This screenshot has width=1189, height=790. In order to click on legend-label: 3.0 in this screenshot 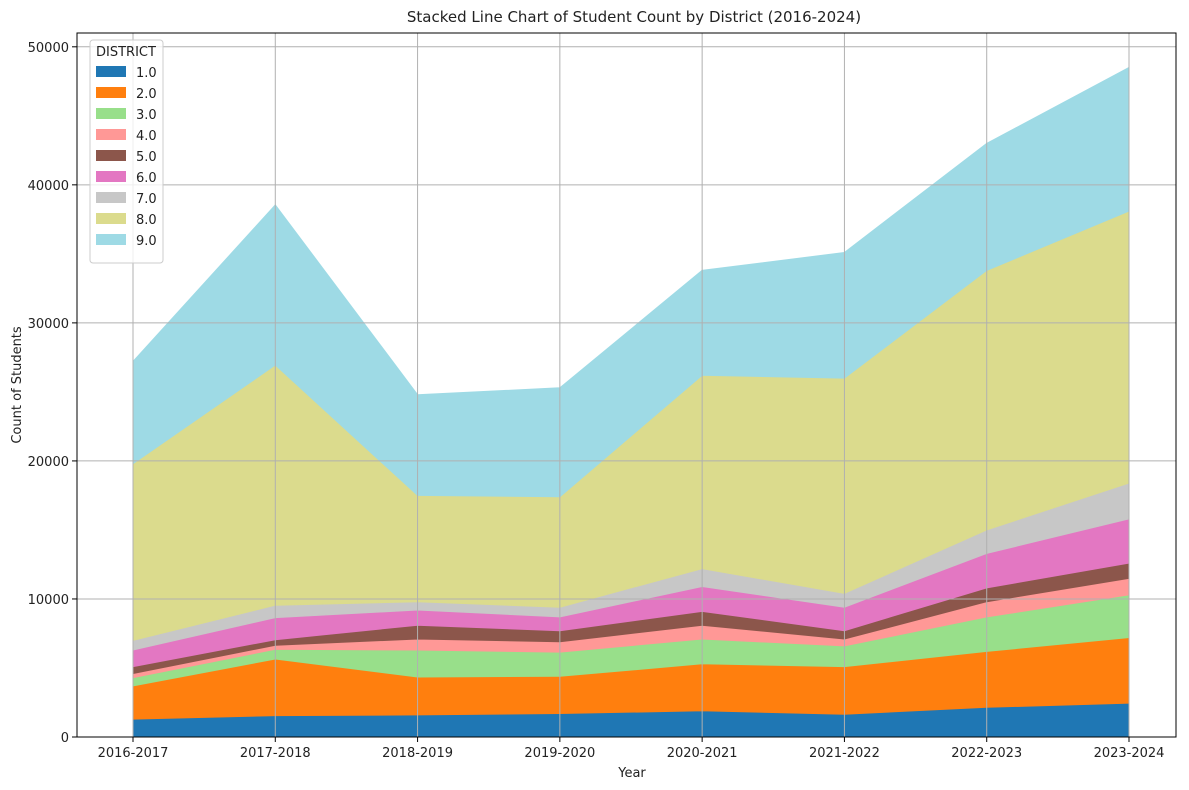, I will do `click(146, 115)`.